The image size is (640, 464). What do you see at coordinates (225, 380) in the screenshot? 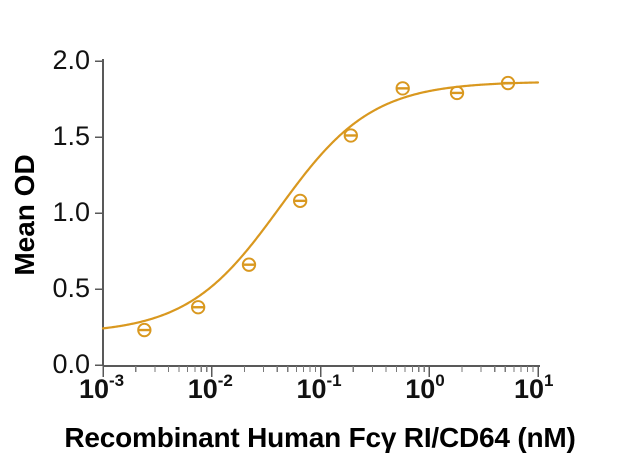
I see `x-tick-exponent: -2` at bounding box center [225, 380].